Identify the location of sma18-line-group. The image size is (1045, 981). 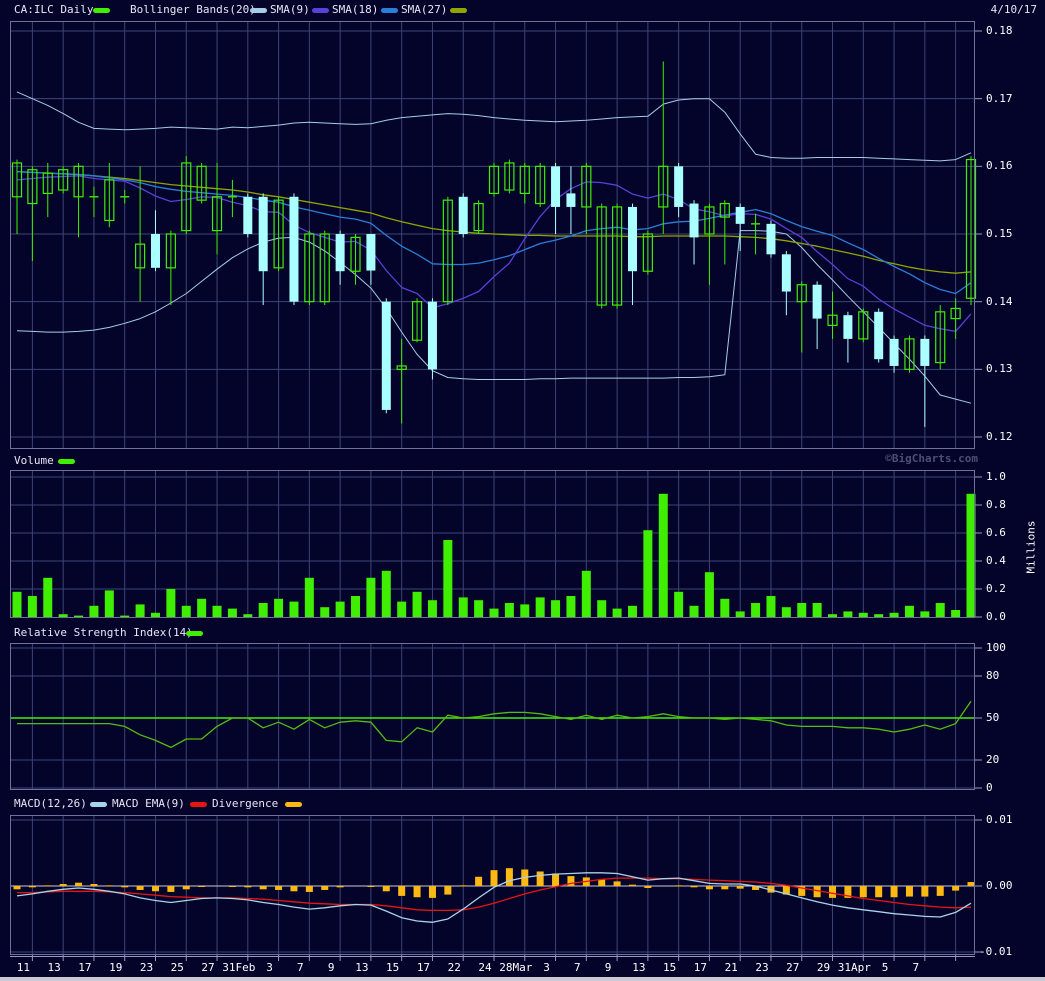
(494, 233).